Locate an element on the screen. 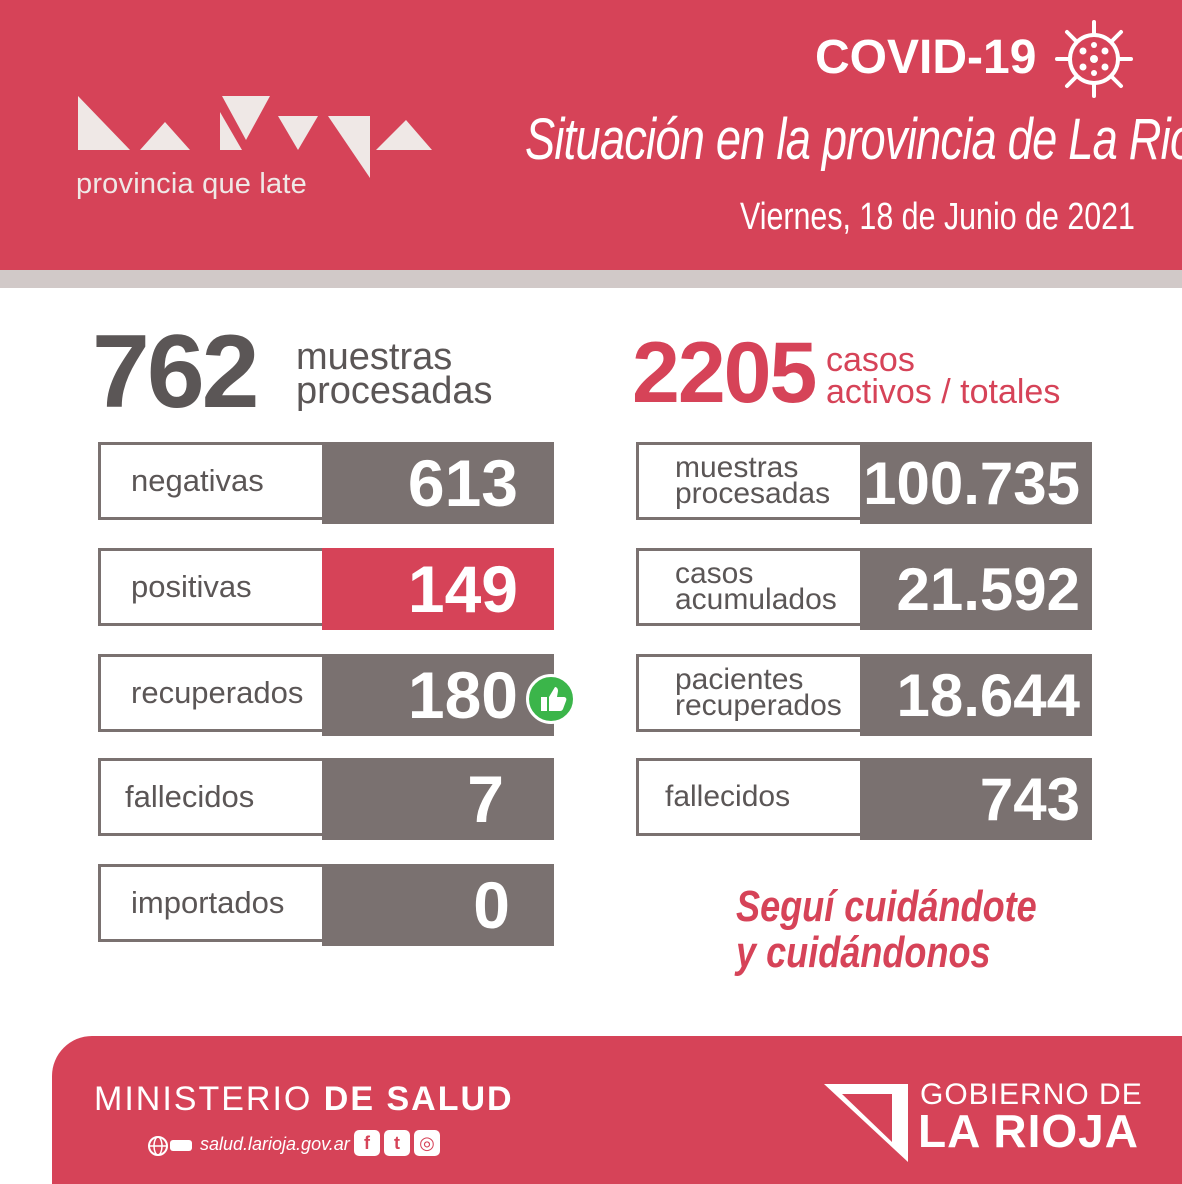  total-label-line2: procesadas is located at coordinates (753, 493).